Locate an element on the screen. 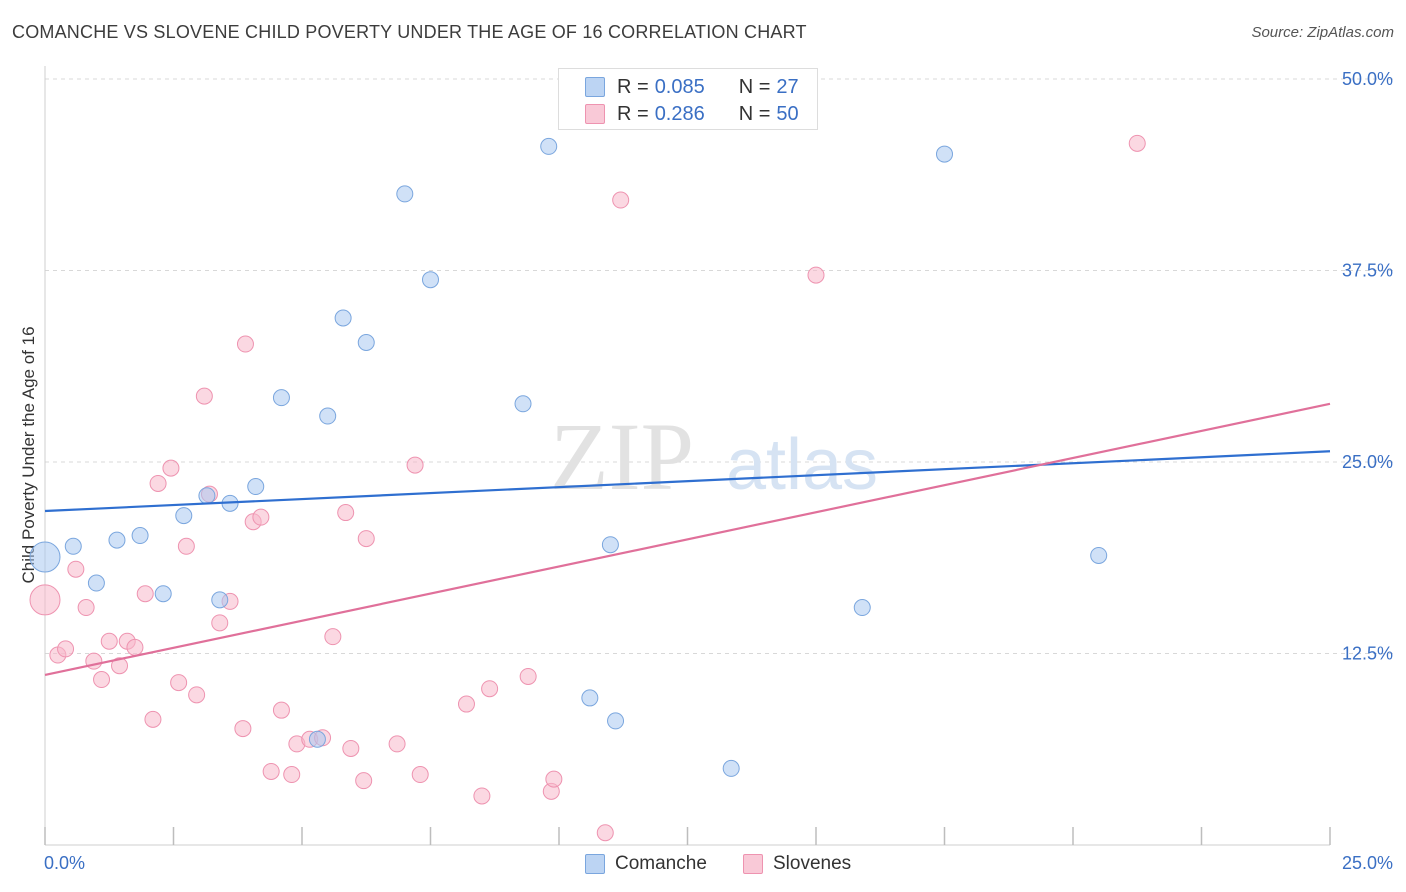 The height and width of the screenshot is (892, 1406). bottom-legend-comanche: Comanche is located at coordinates (646, 864).